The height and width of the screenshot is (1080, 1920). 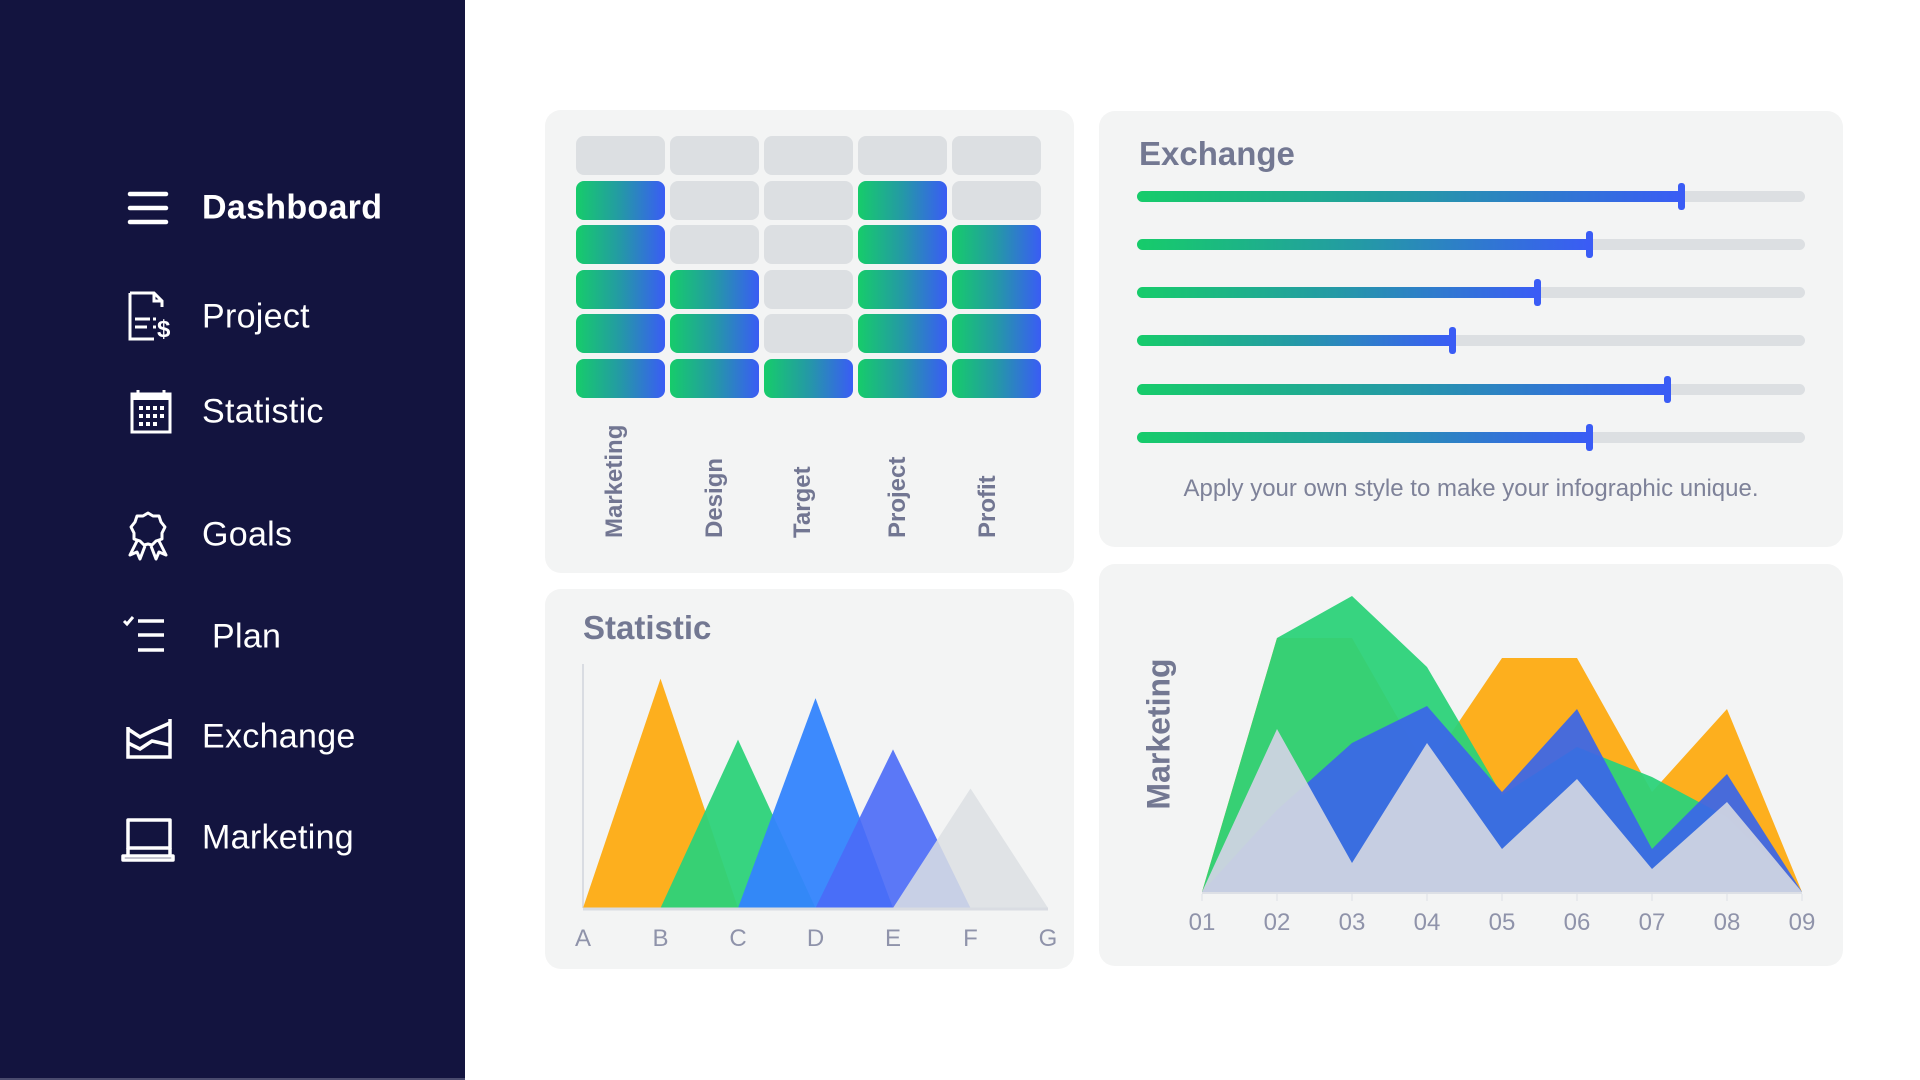 What do you see at coordinates (1048, 938) in the screenshot?
I see `x-tick-label: G` at bounding box center [1048, 938].